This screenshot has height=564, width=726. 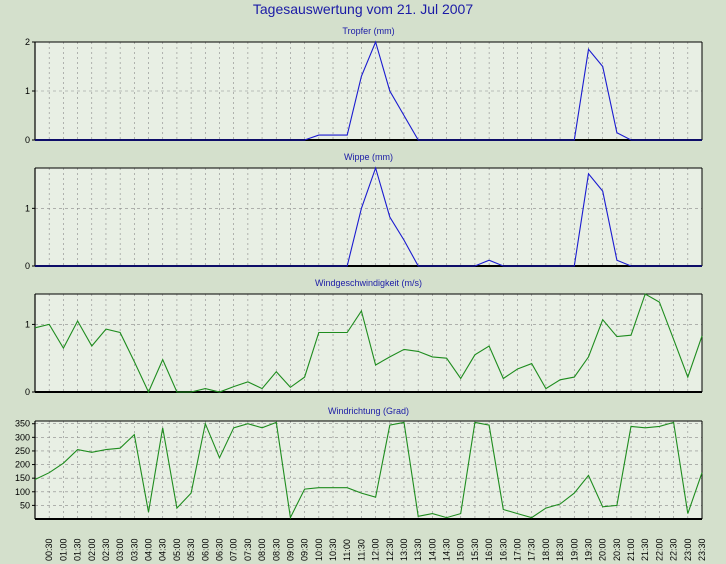 What do you see at coordinates (574, 549) in the screenshot?
I see `x-tick-label: 19:00` at bounding box center [574, 549].